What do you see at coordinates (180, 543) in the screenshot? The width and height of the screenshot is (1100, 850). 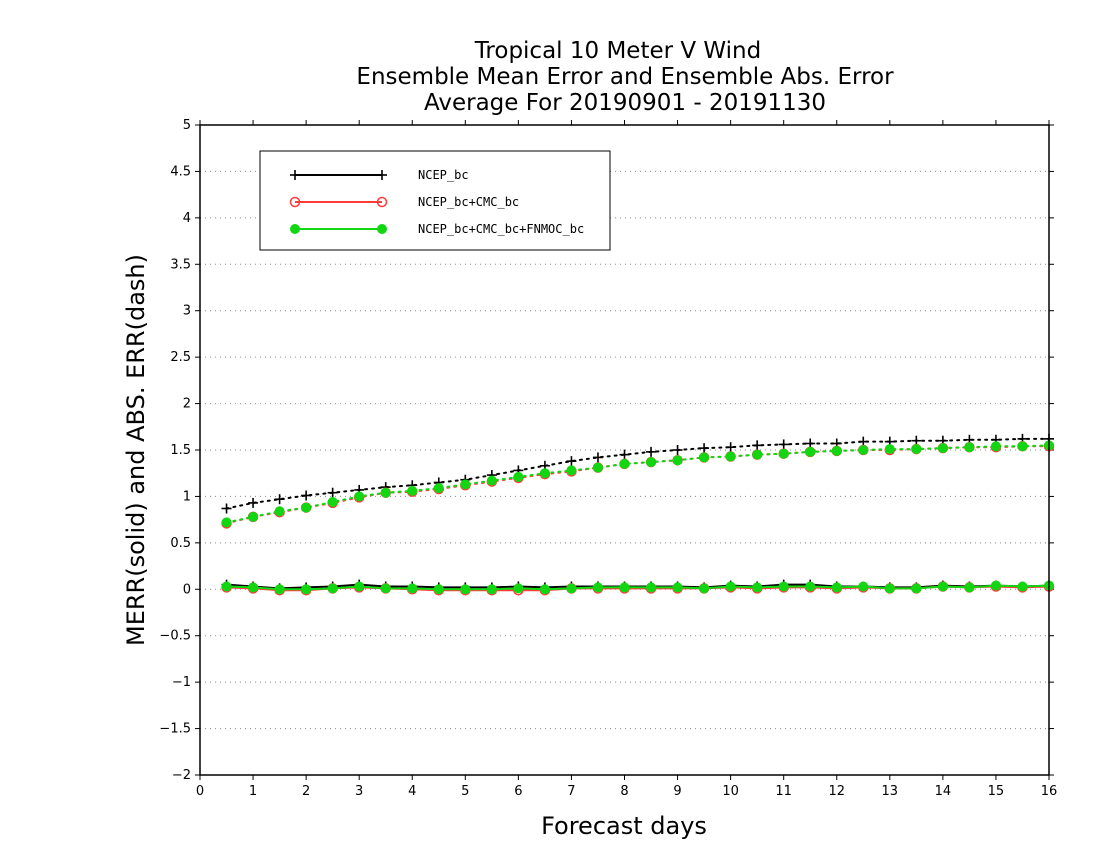 I see `y-tick-label: 0.5` at bounding box center [180, 543].